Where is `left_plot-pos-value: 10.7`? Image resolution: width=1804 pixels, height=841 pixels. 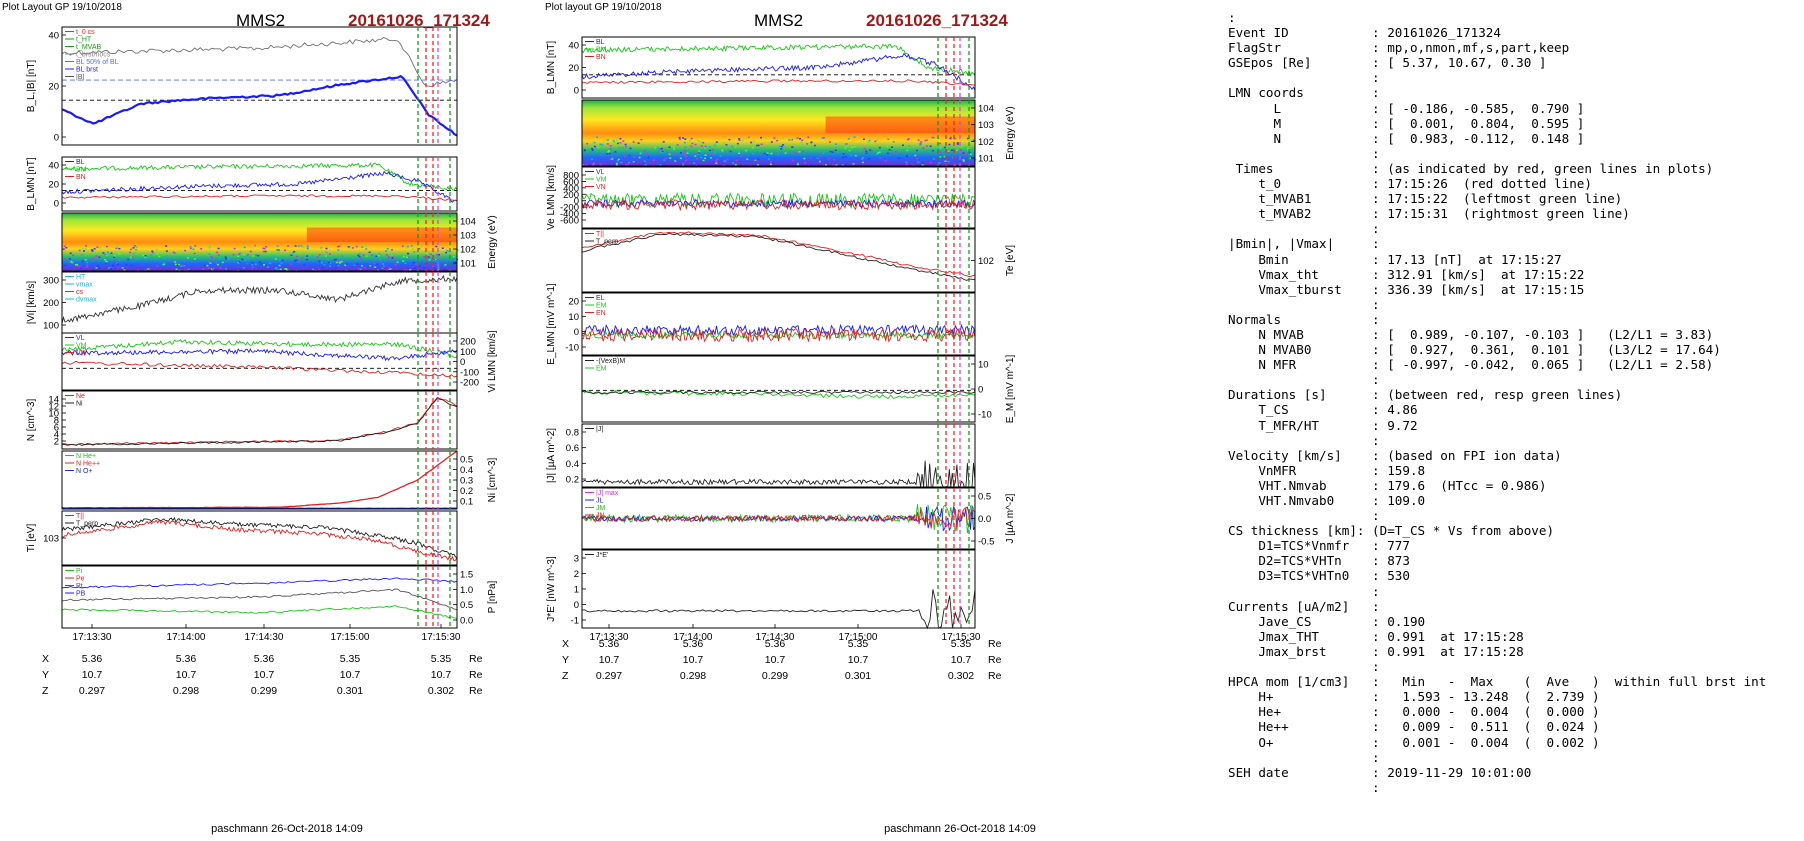 left_plot-pos-value: 10.7 is located at coordinates (441, 675).